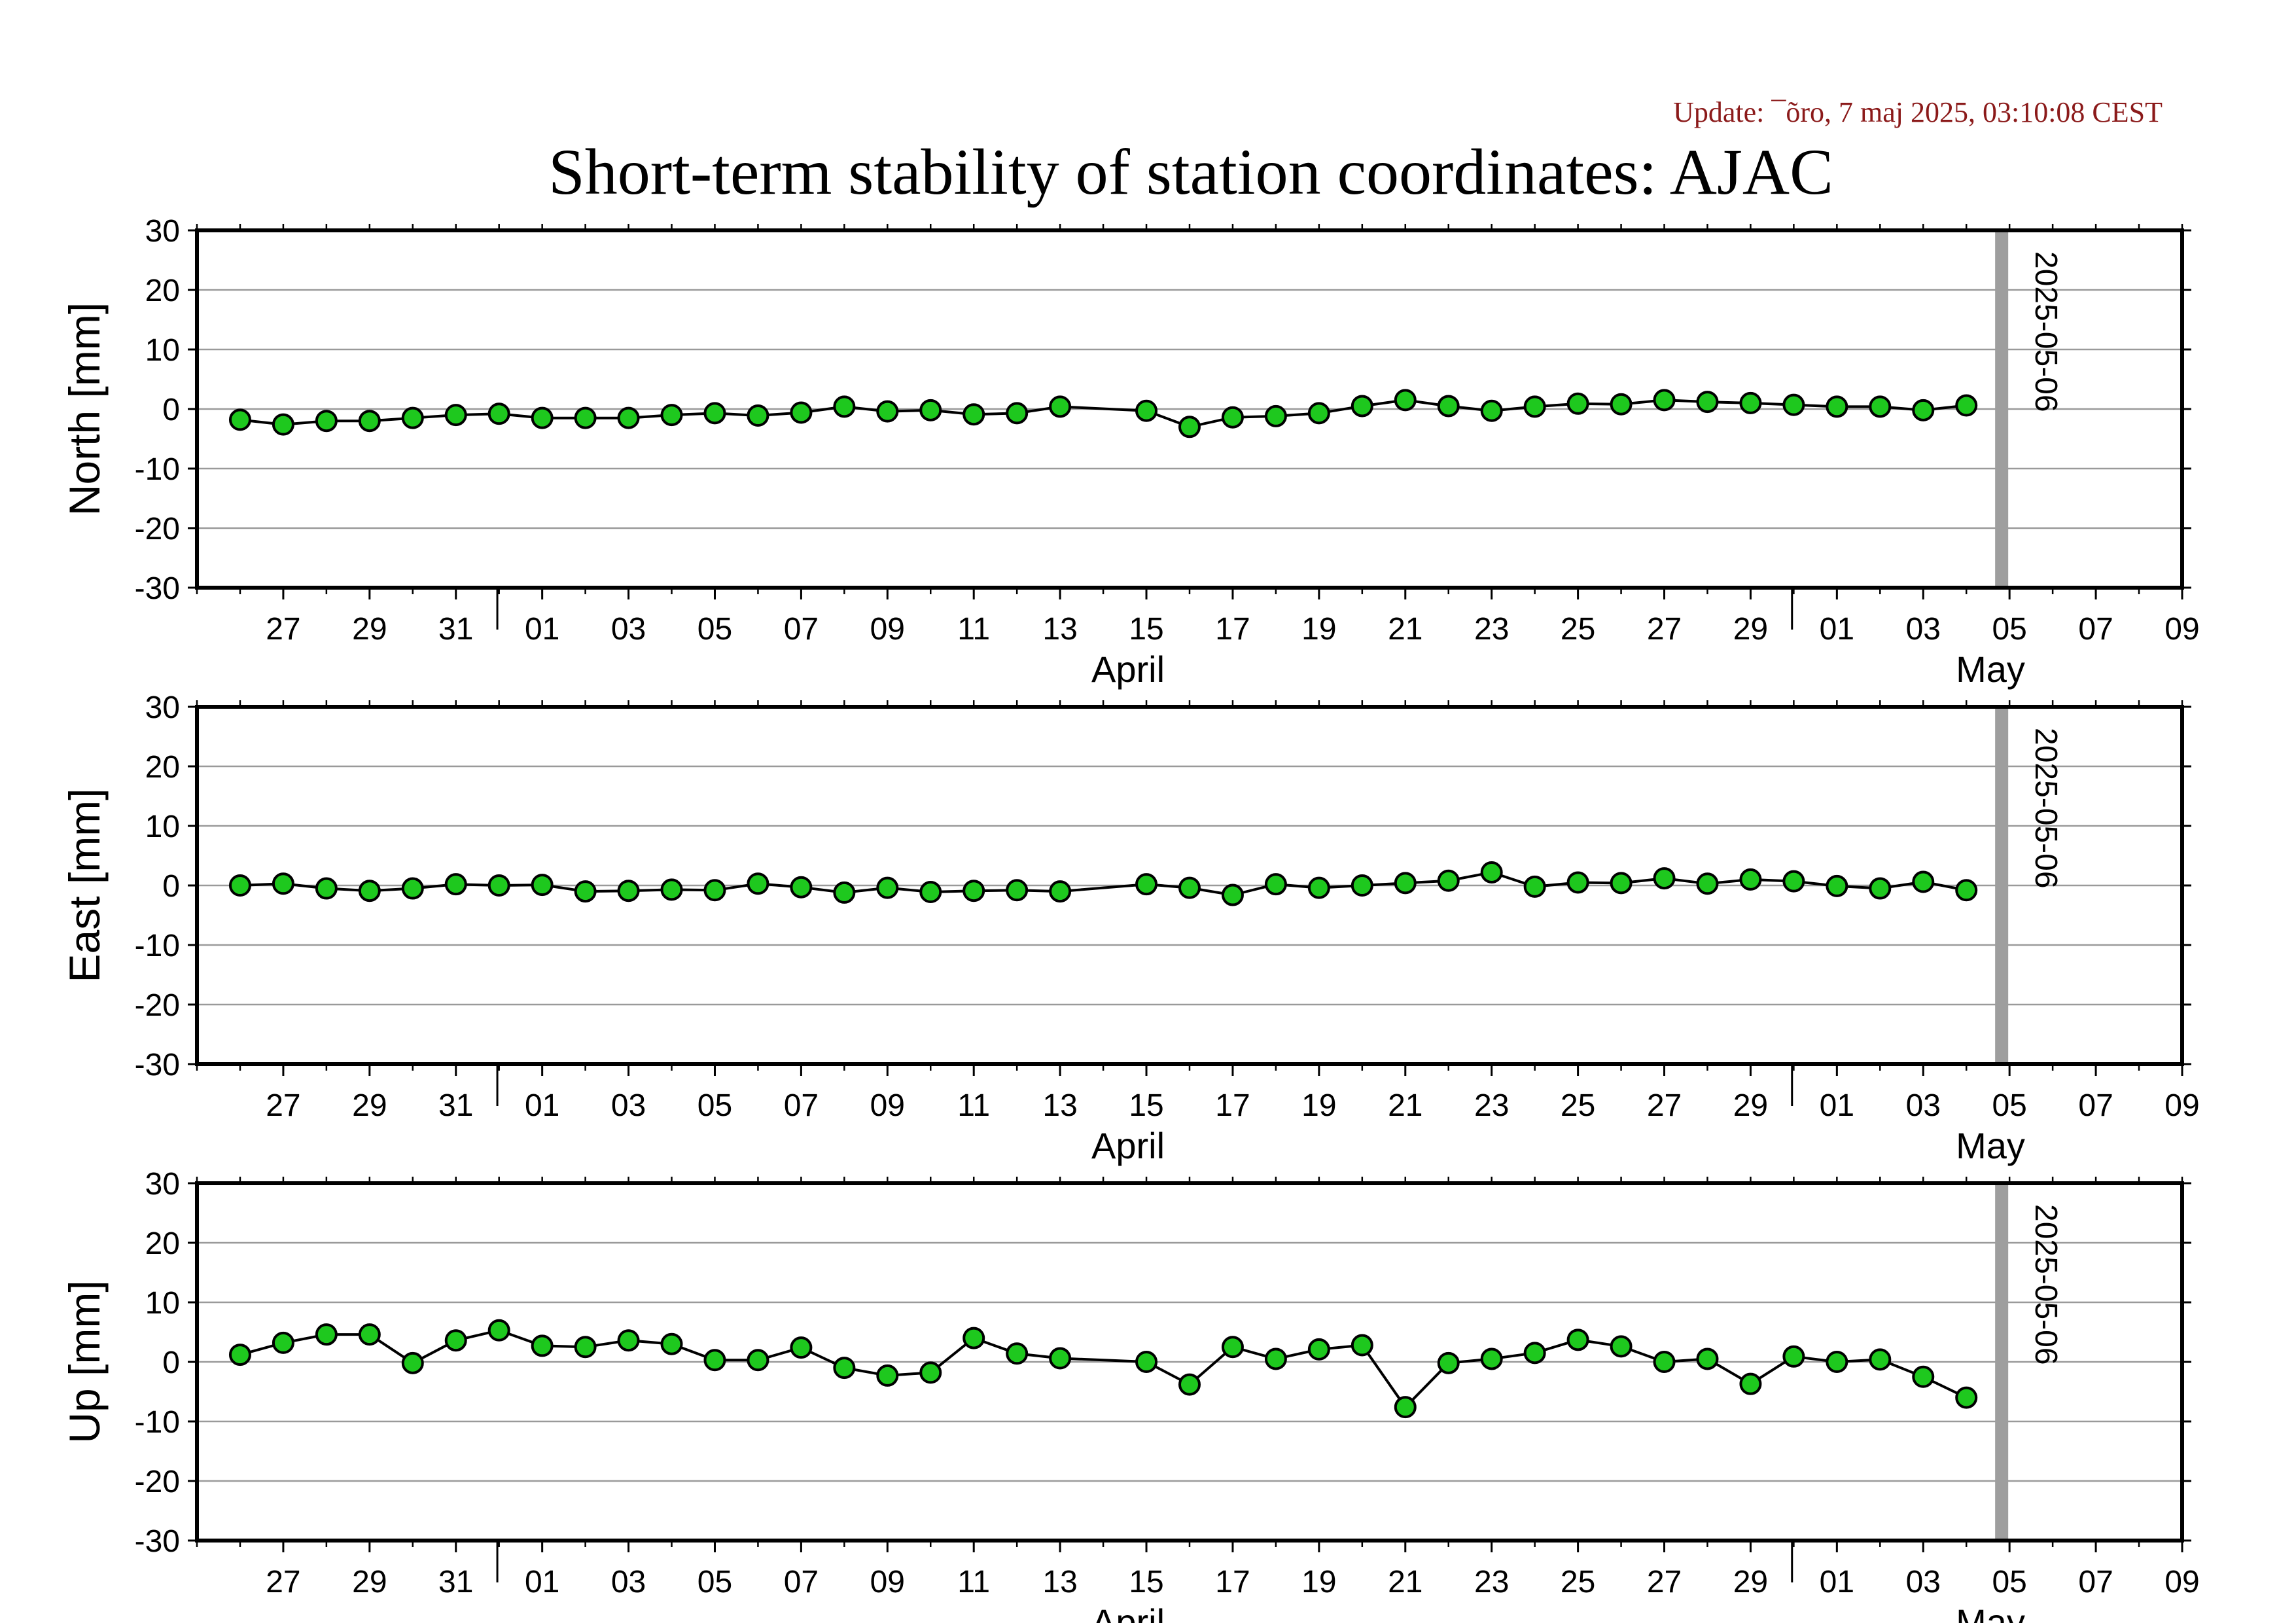 This screenshot has width=2296, height=1623. What do you see at coordinates (1318, 1105) in the screenshot?
I see `x-tick-label: 19` at bounding box center [1318, 1105].